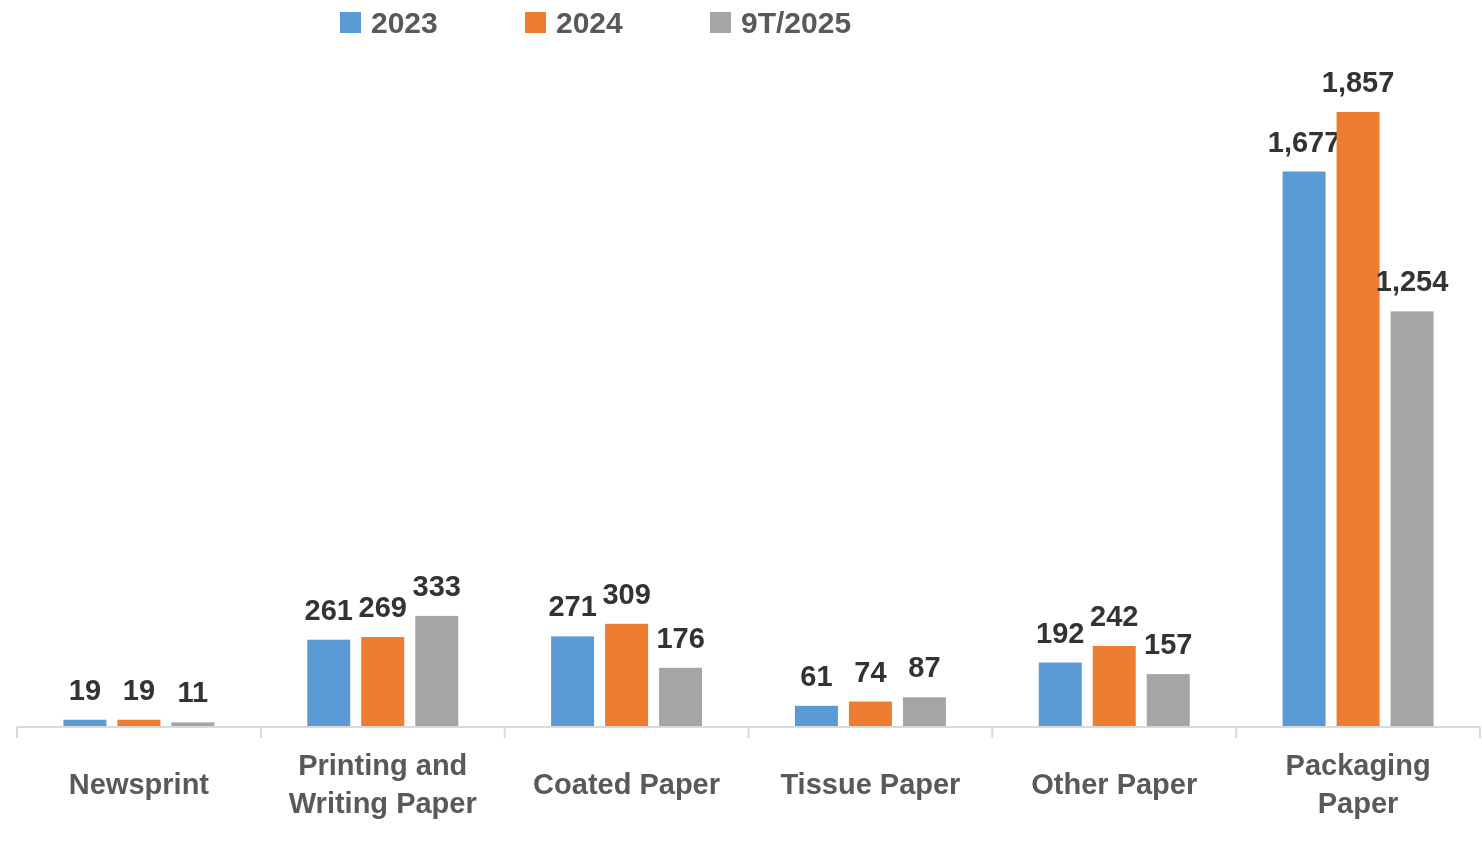 The width and height of the screenshot is (1482, 856). Describe the element at coordinates (1304, 141) in the screenshot. I see `data-label: 1,677` at that location.